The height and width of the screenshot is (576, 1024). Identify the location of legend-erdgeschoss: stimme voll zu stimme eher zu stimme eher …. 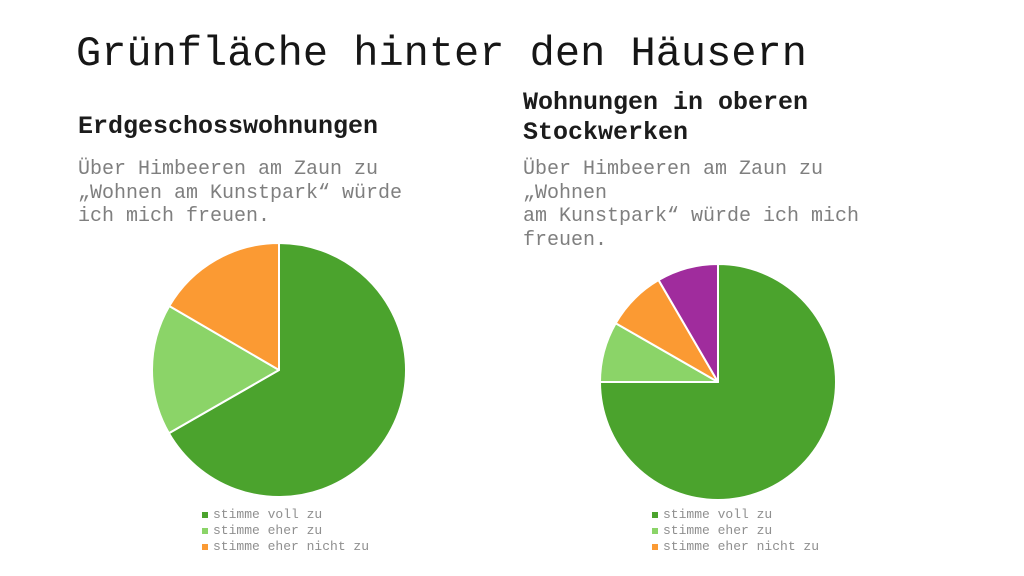
(285, 530).